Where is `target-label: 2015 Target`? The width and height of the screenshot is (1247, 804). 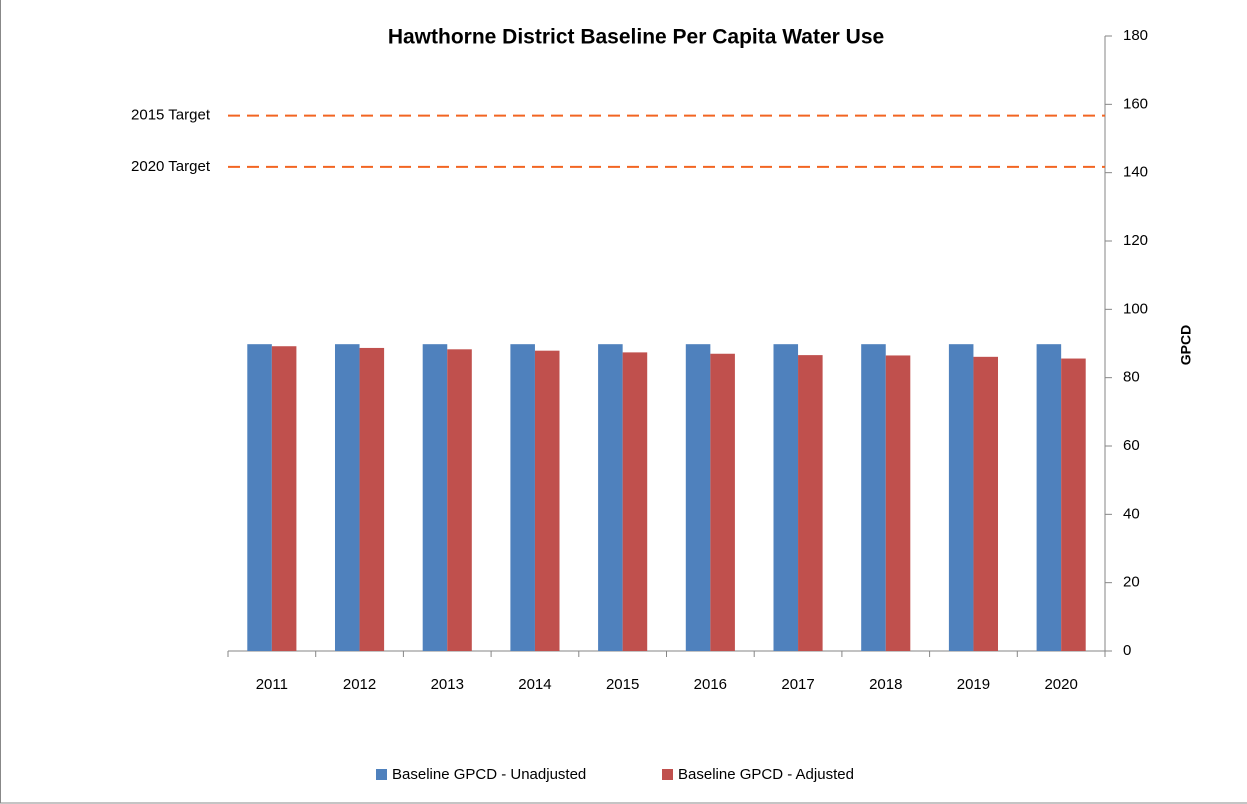 target-label: 2015 Target is located at coordinates (171, 115).